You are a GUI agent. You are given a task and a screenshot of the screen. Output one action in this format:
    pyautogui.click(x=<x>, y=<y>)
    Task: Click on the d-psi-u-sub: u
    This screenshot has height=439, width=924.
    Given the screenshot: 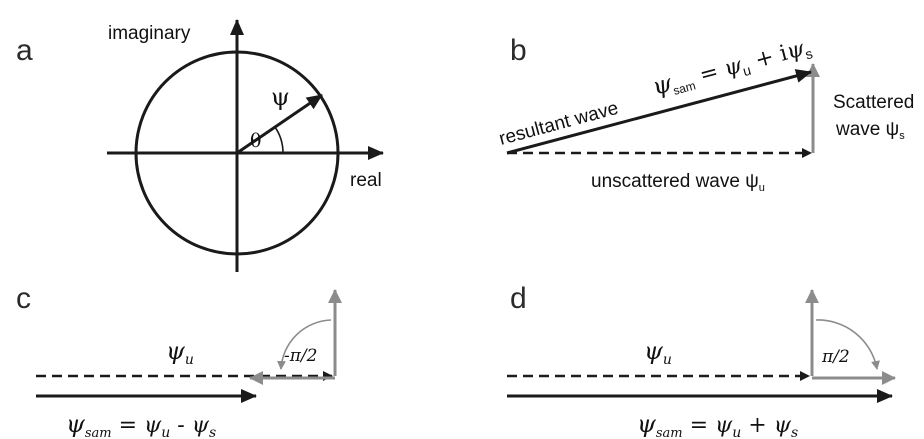 What is the action you would take?
    pyautogui.click(x=667, y=360)
    